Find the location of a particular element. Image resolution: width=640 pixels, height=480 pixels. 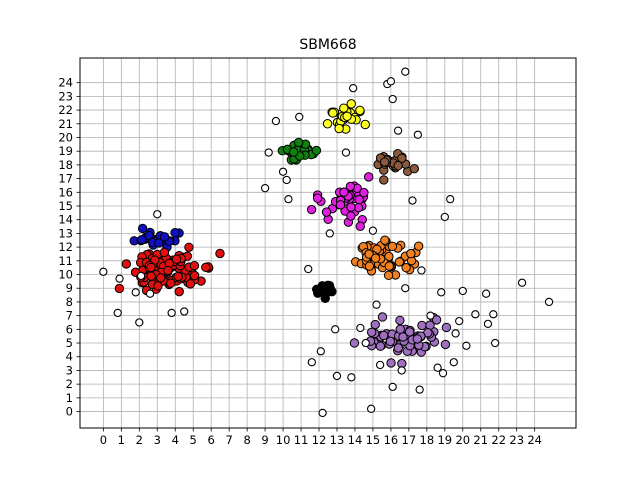

y-tick-label: 5 is located at coordinates (69, 343).